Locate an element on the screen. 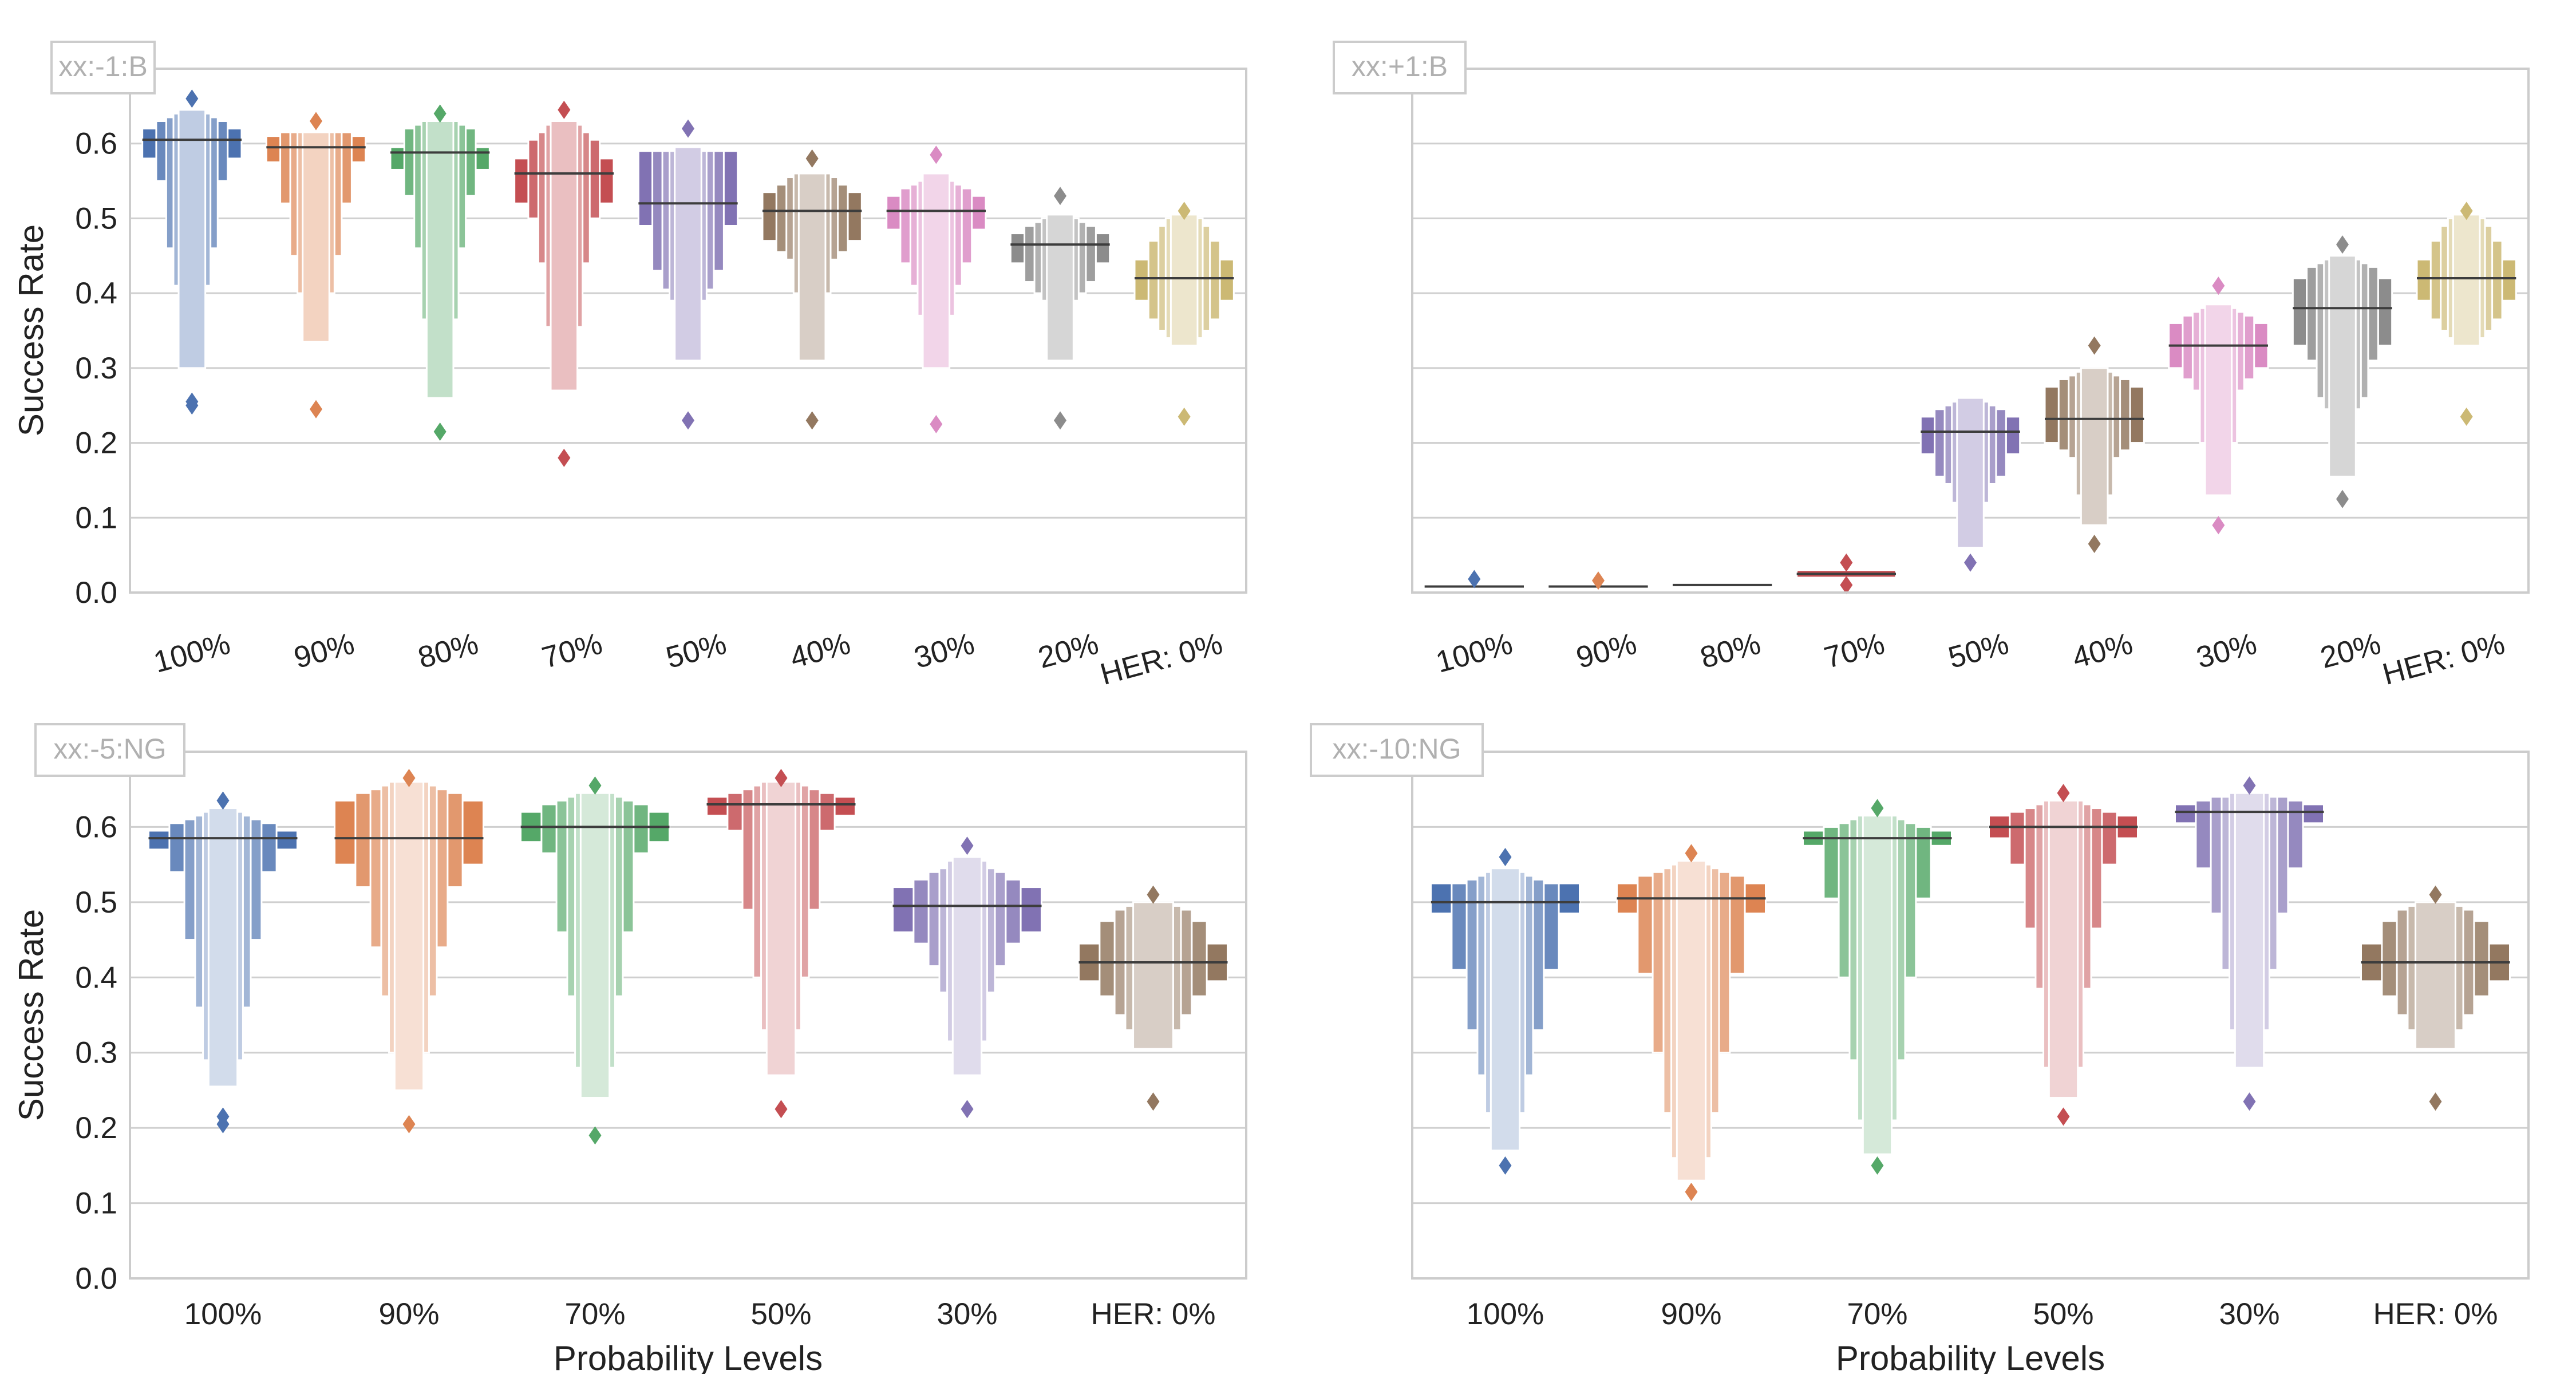  x-tick-label: 80% is located at coordinates (1730, 651).